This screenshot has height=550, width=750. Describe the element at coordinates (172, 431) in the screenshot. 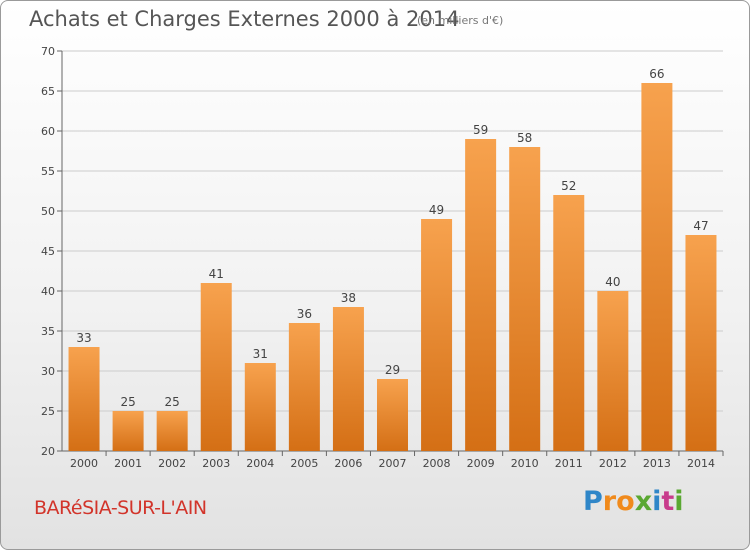

I see `bar-2002` at that location.